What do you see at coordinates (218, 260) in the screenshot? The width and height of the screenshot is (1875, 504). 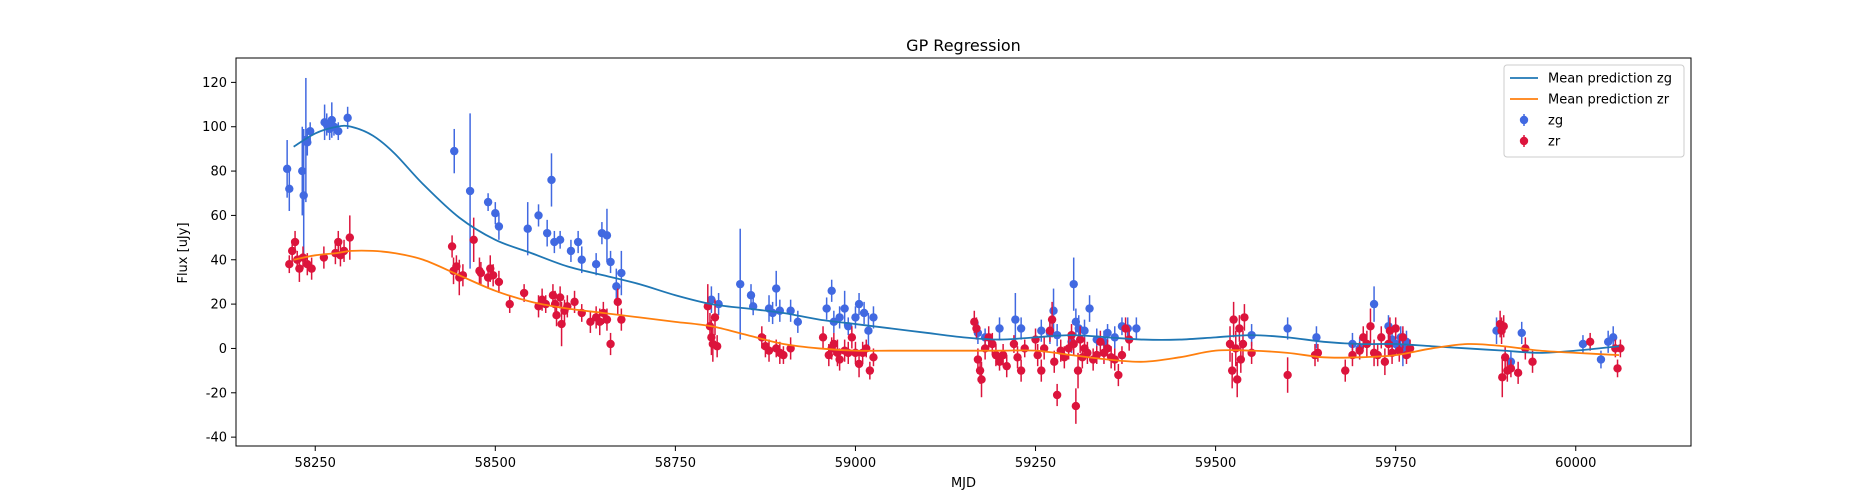 I see `y-tick-label: 40` at bounding box center [218, 260].